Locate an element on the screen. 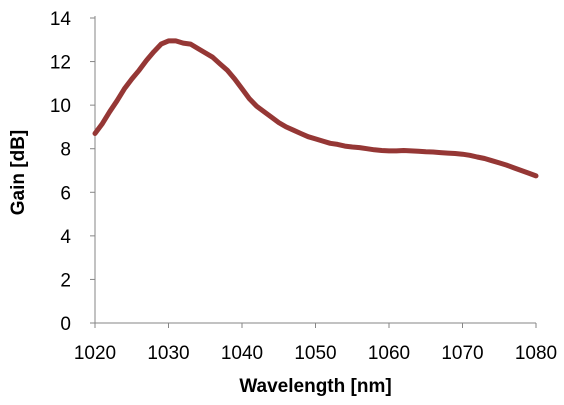 The width and height of the screenshot is (564, 405). x-tick-label: 1080 is located at coordinates (536, 353).